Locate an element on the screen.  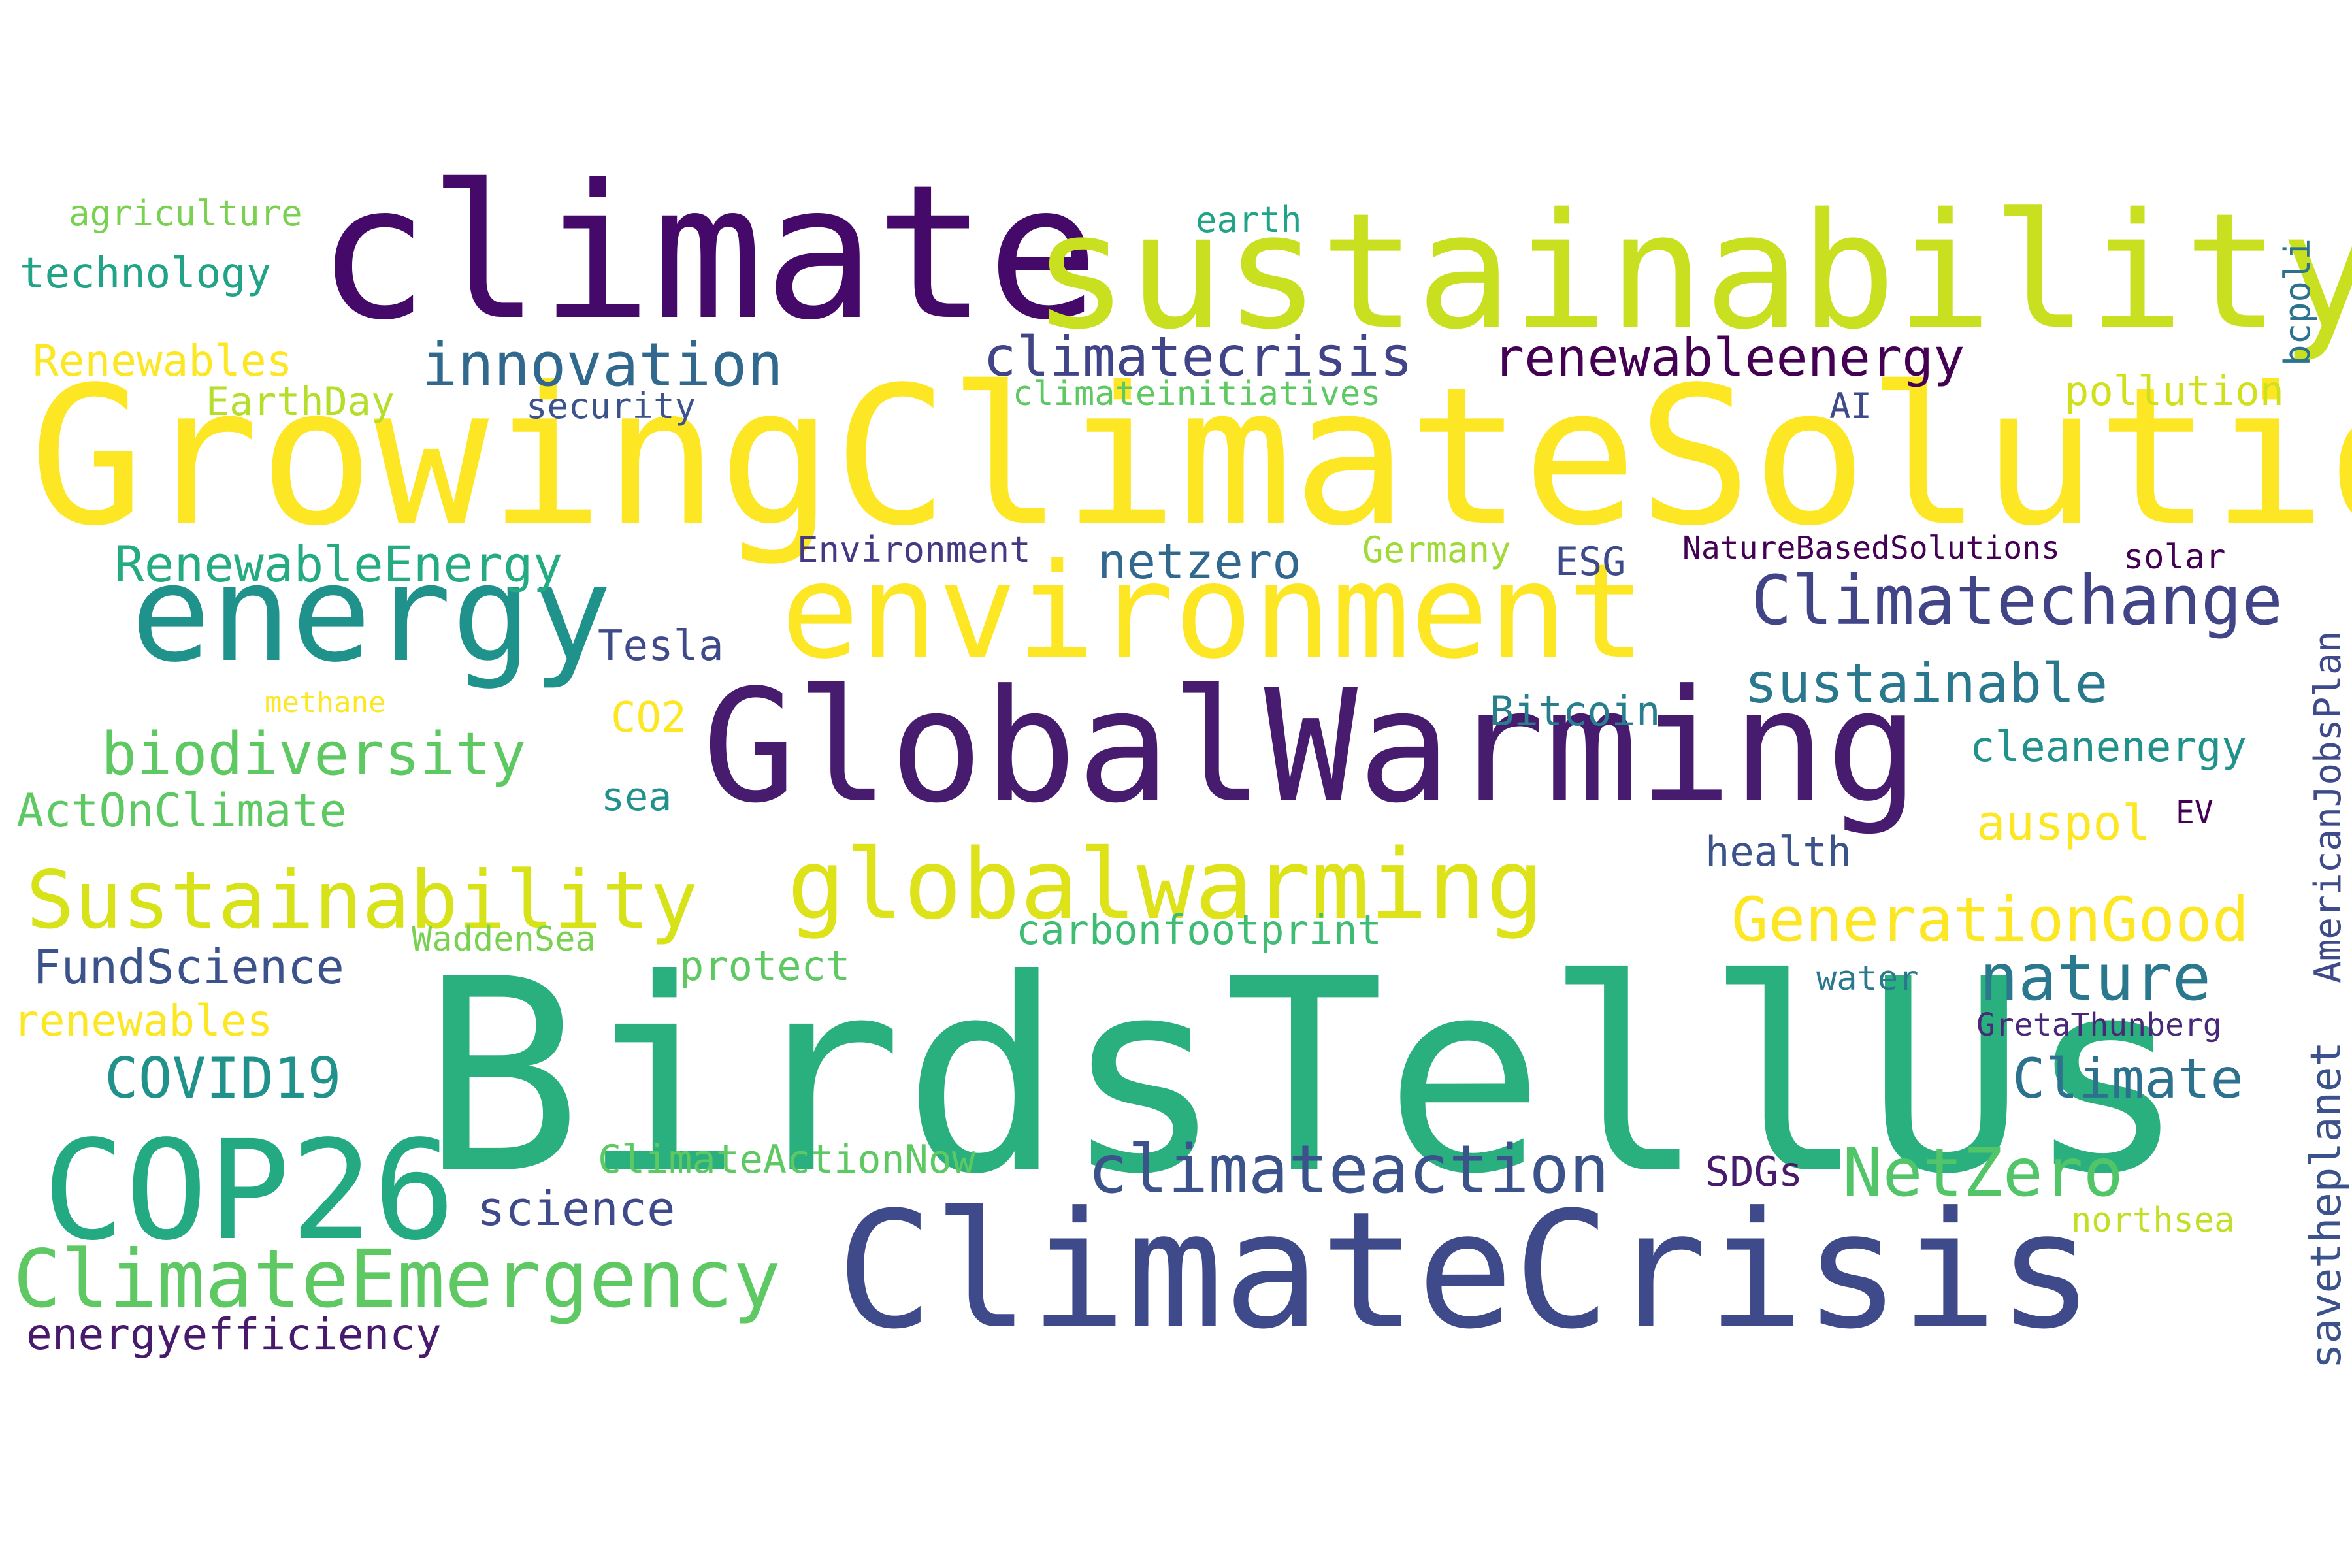
word: energyefficiency is located at coordinates (234, 1334).